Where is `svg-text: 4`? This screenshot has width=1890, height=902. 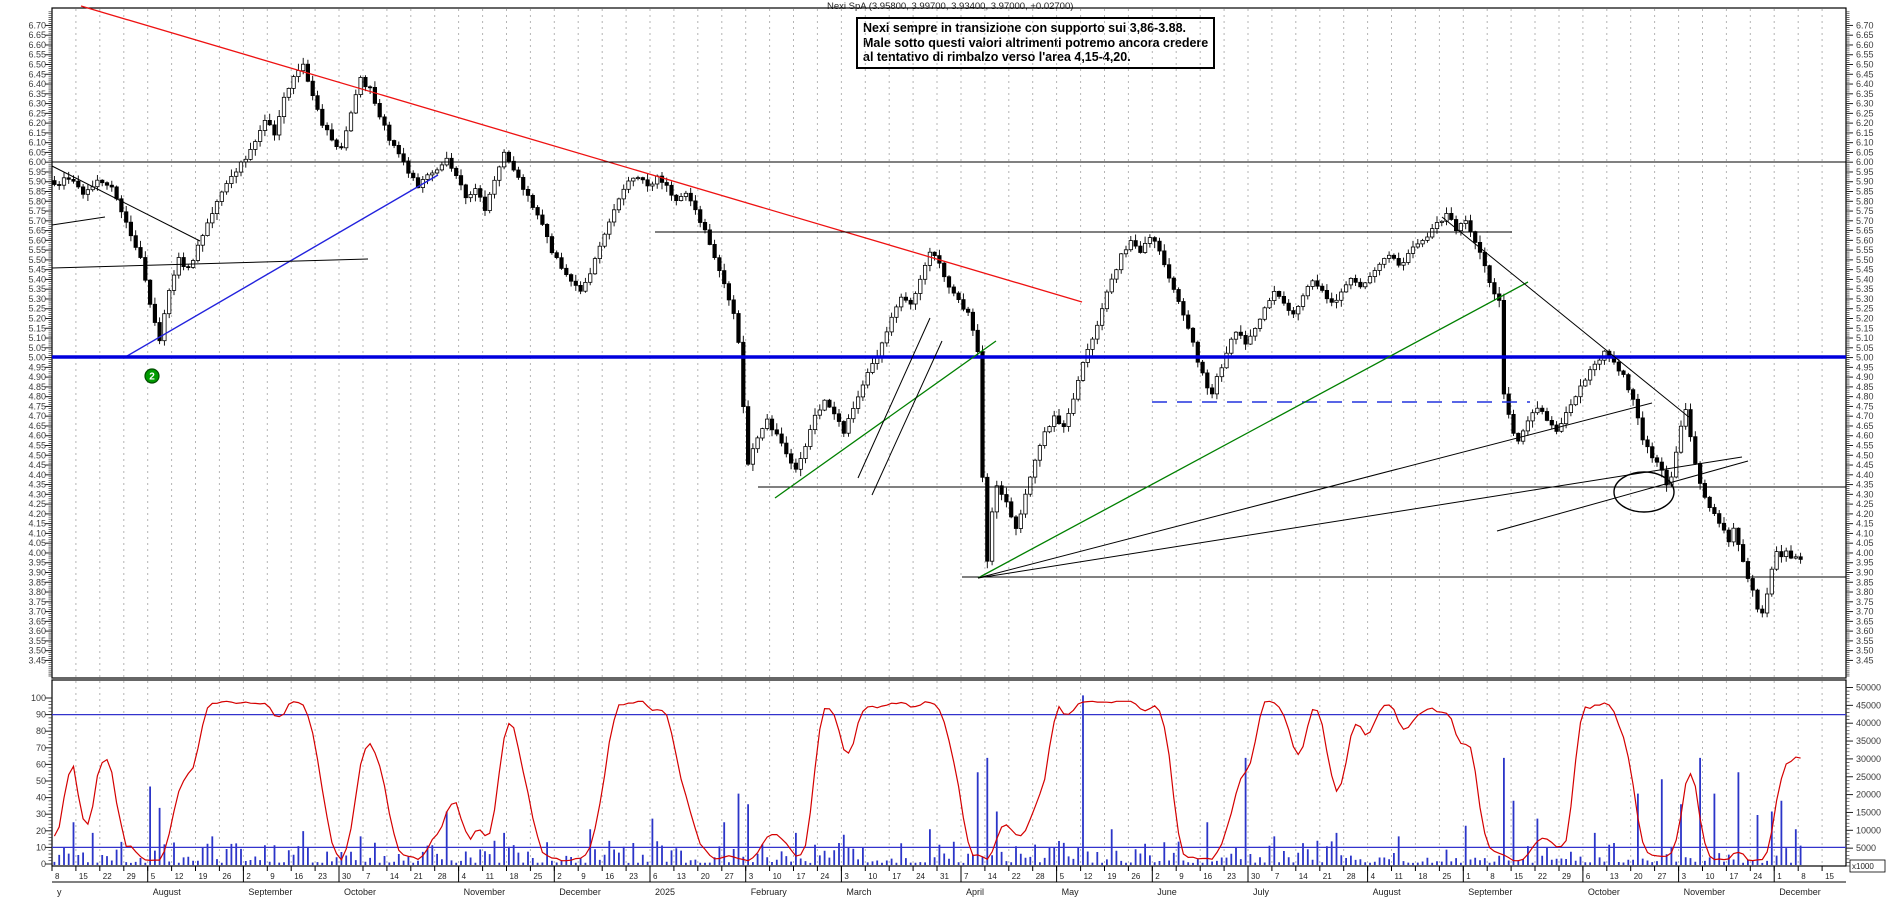
svg-text: 4 is located at coordinates (1373, 876).